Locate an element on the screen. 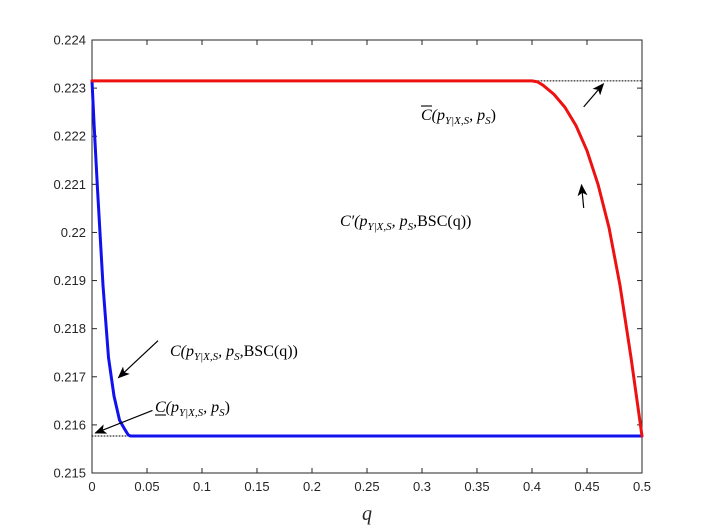 The height and width of the screenshot is (531, 708). x-tick-label: 0.45 is located at coordinates (586, 486).